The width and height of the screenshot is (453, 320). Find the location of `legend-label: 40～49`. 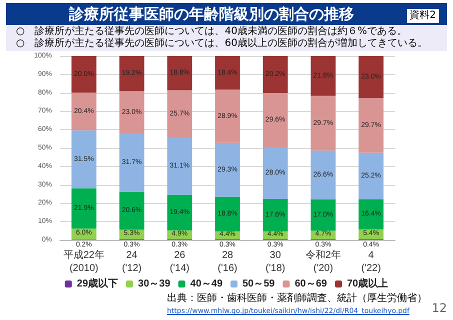

legend-label: 40～49 is located at coordinates (206, 284).